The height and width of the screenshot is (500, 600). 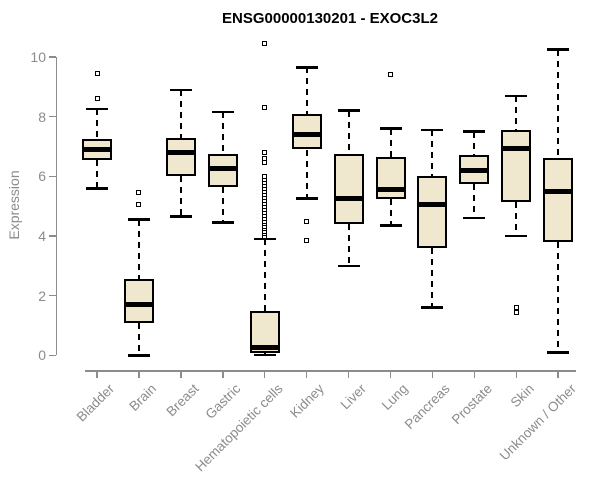 I want to click on x-tick-label-prostate: Prostate, so click(x=471, y=404).